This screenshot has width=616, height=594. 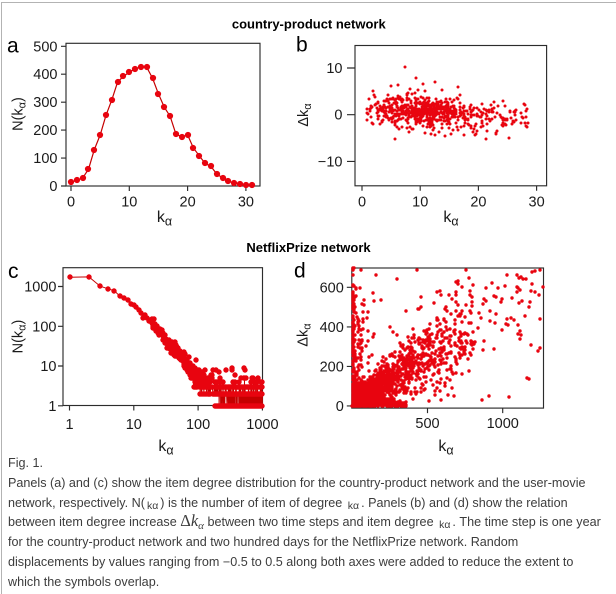 I want to click on svg-text: NetflixPrize network, so click(x=308, y=247).